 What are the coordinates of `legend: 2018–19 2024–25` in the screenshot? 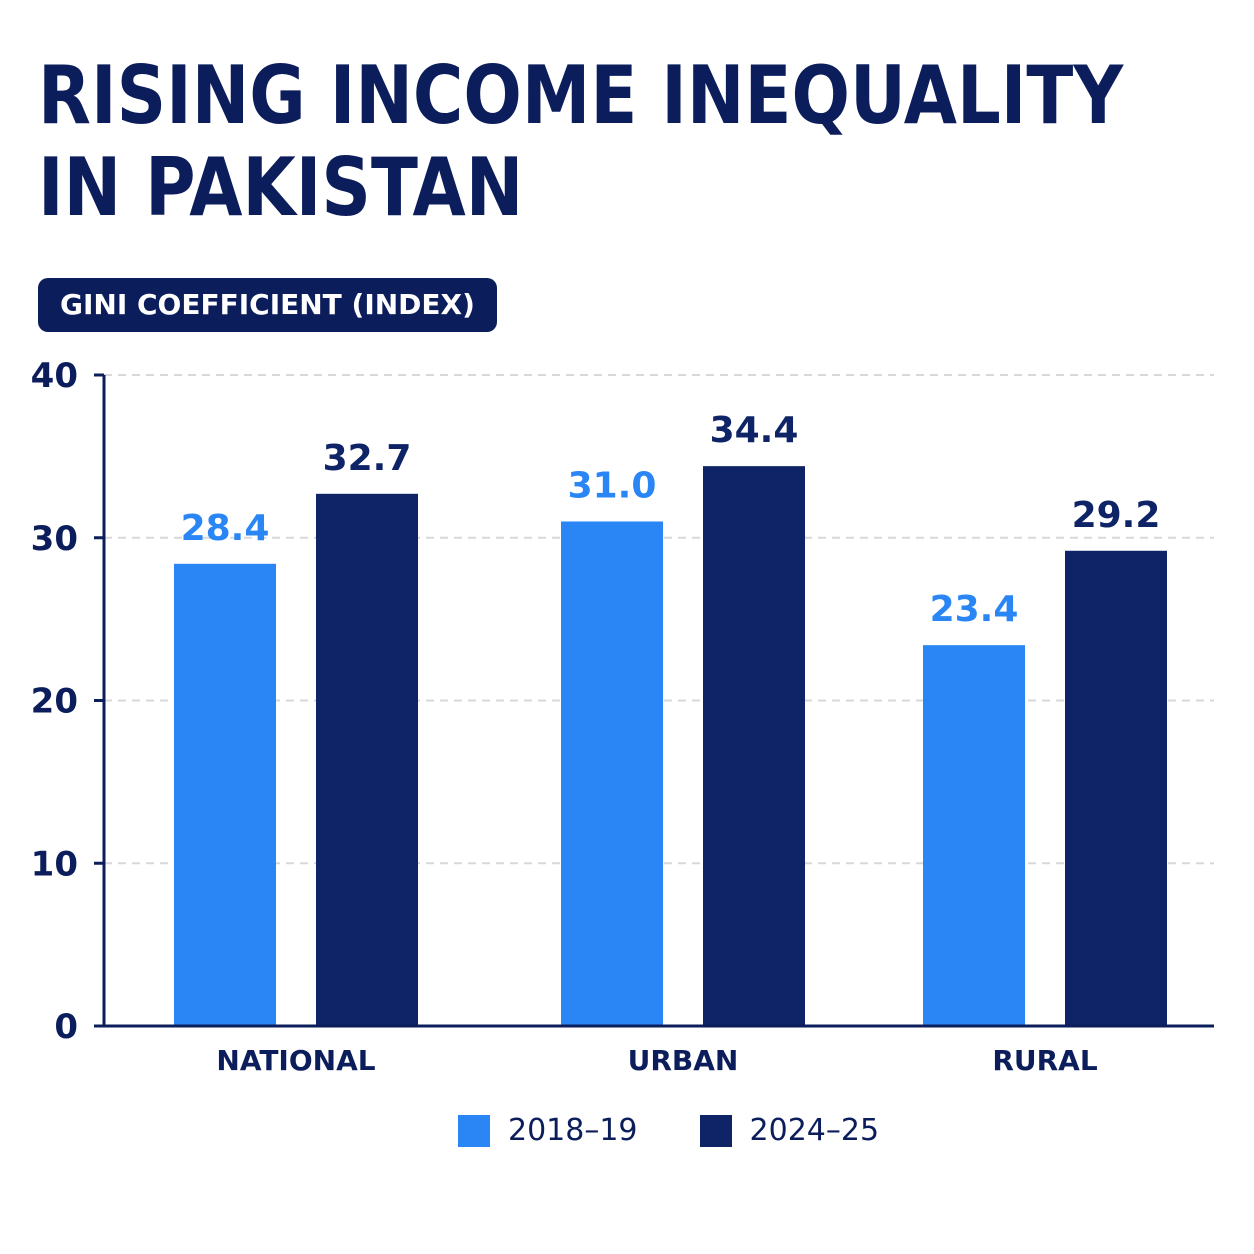 It's located at (699, 1130).